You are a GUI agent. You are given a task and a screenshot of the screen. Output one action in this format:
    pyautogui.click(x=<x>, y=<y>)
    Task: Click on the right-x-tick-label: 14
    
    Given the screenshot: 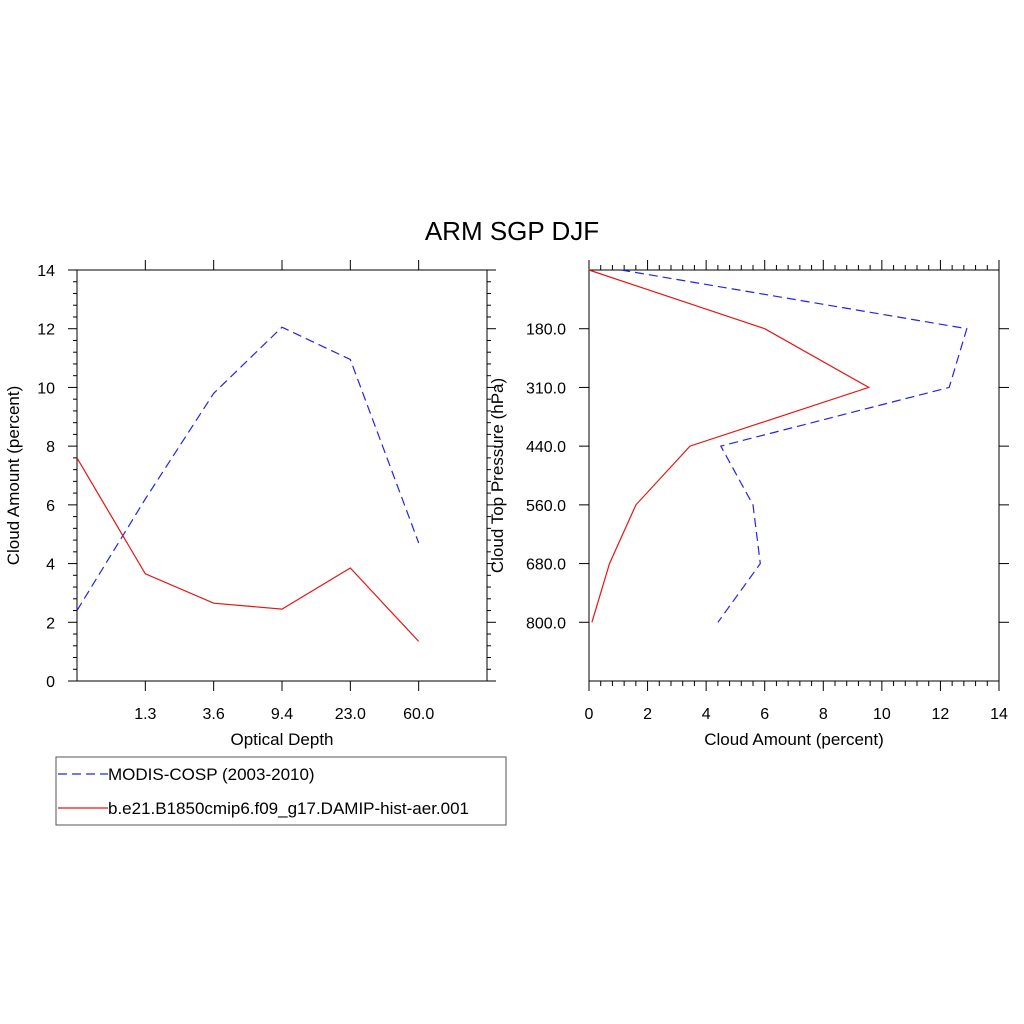 What is the action you would take?
    pyautogui.click(x=999, y=714)
    